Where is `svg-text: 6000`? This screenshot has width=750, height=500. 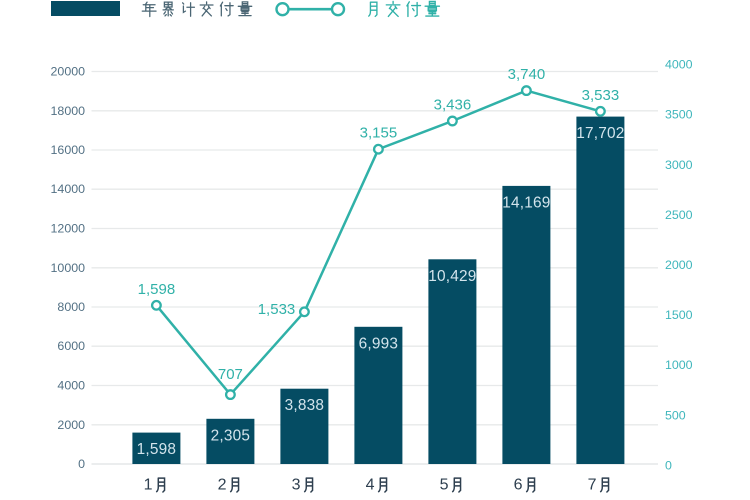
svg-text: 6000 is located at coordinates (71, 346).